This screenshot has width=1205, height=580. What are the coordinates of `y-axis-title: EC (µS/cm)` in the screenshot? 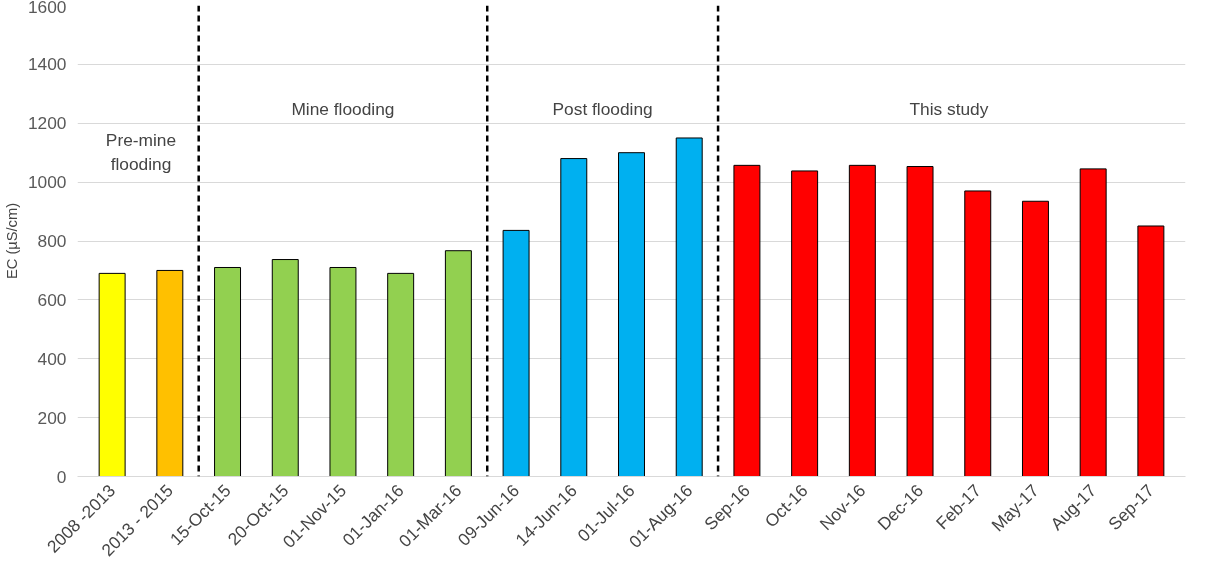 It's located at (11, 241).